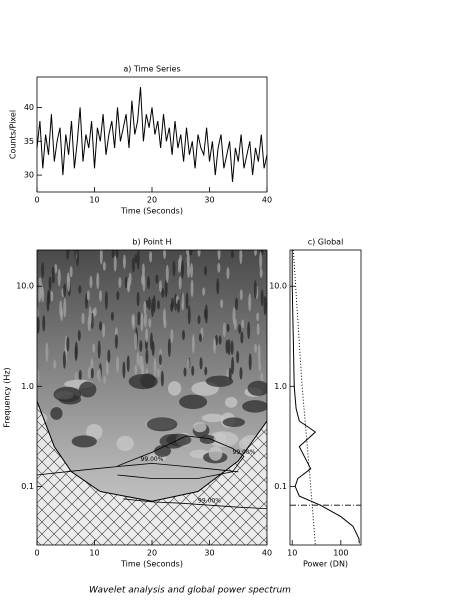 Image resolution: width=463 pixels, height=600 pixels. Describe the element at coordinates (340, 553) in the screenshot. I see `x-tick-label: 100` at that location.